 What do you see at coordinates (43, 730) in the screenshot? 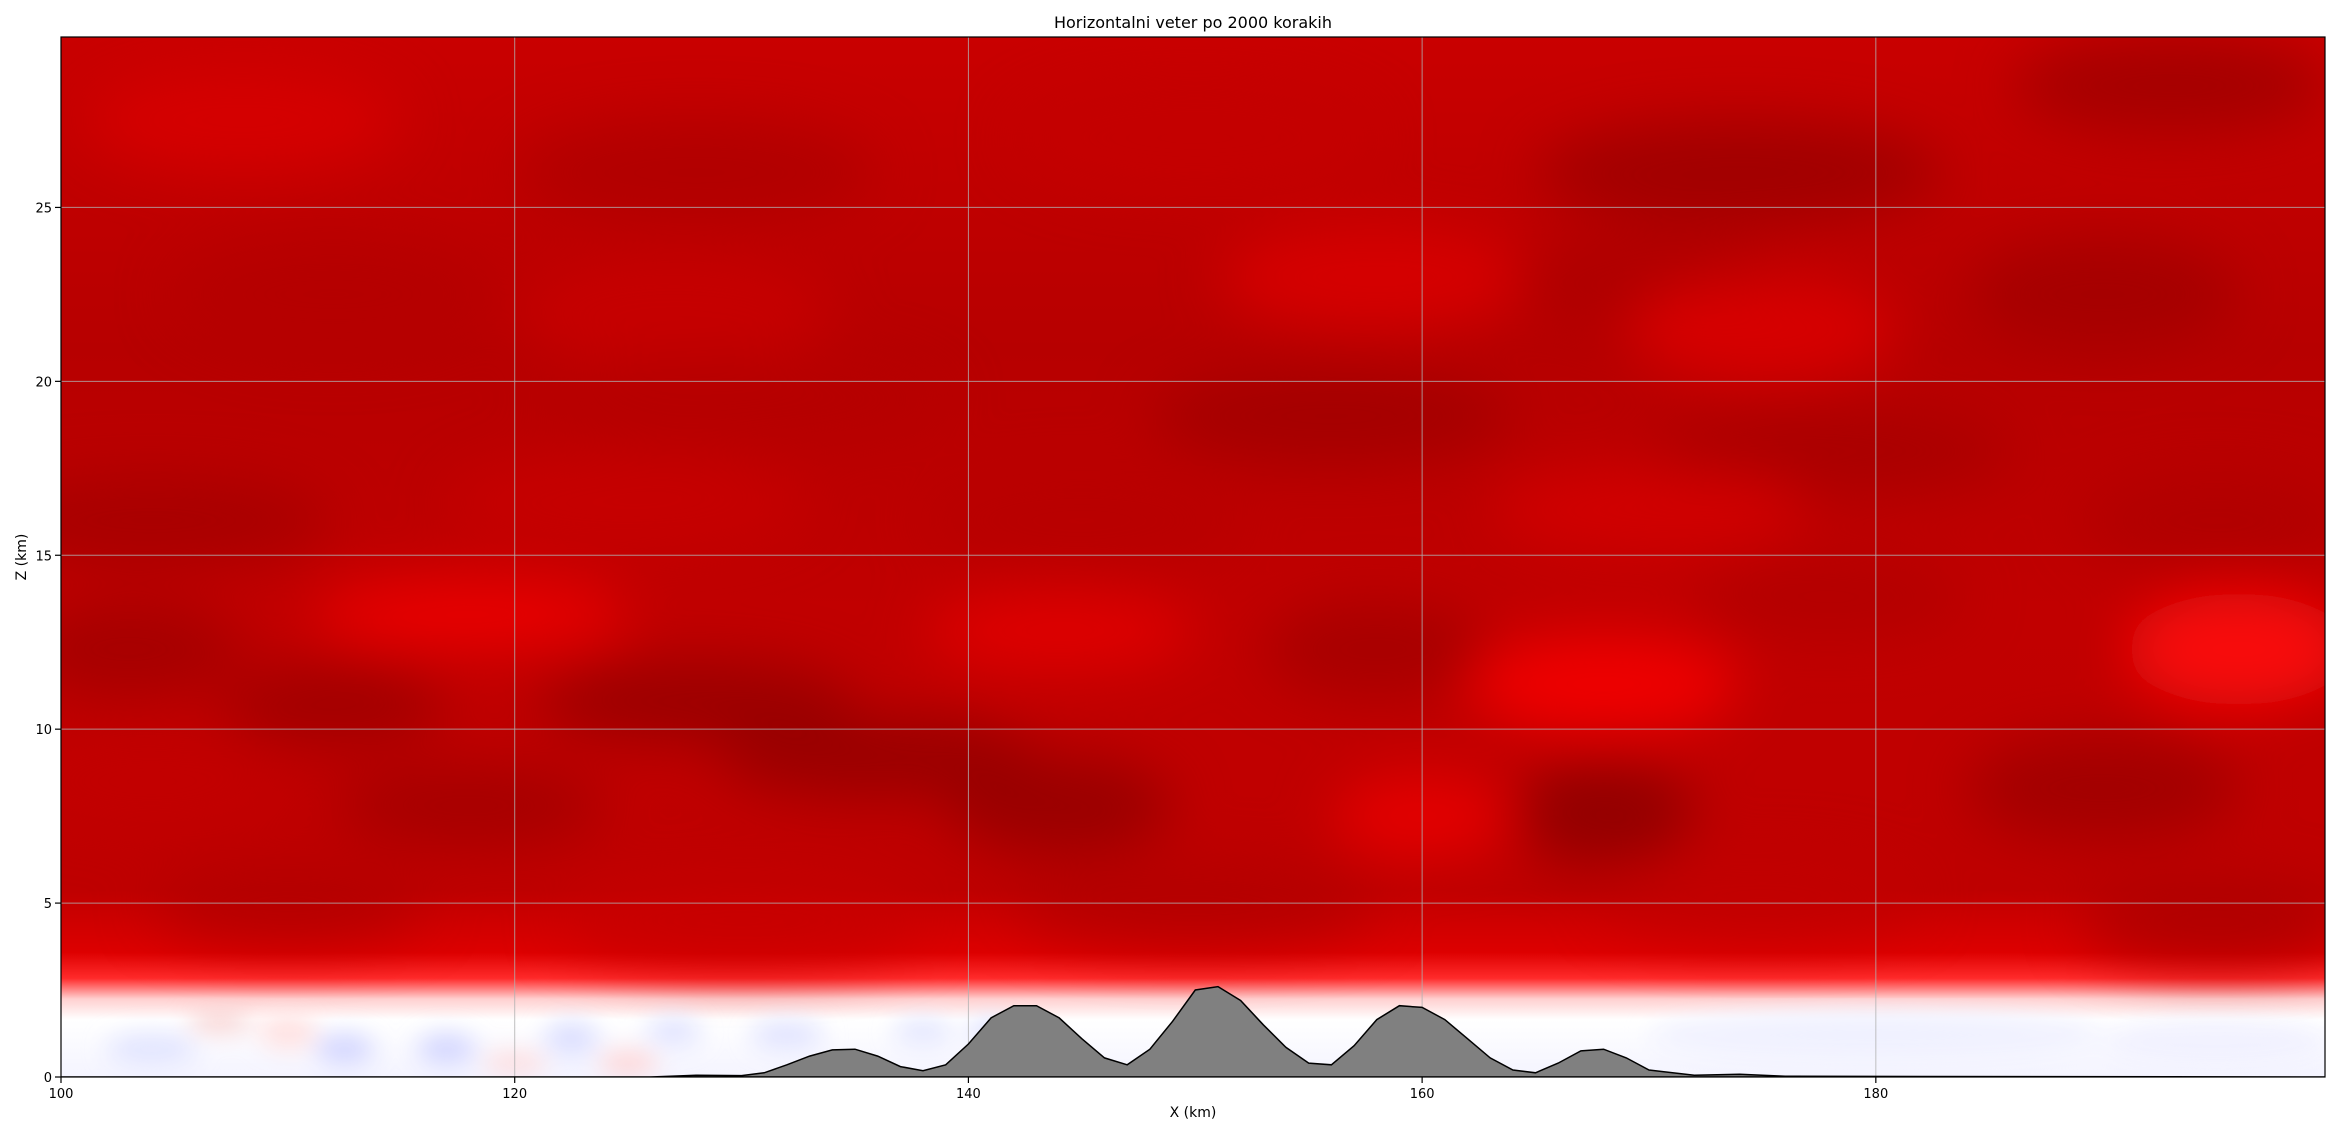
I see `y-tick-label: 10` at bounding box center [43, 730].